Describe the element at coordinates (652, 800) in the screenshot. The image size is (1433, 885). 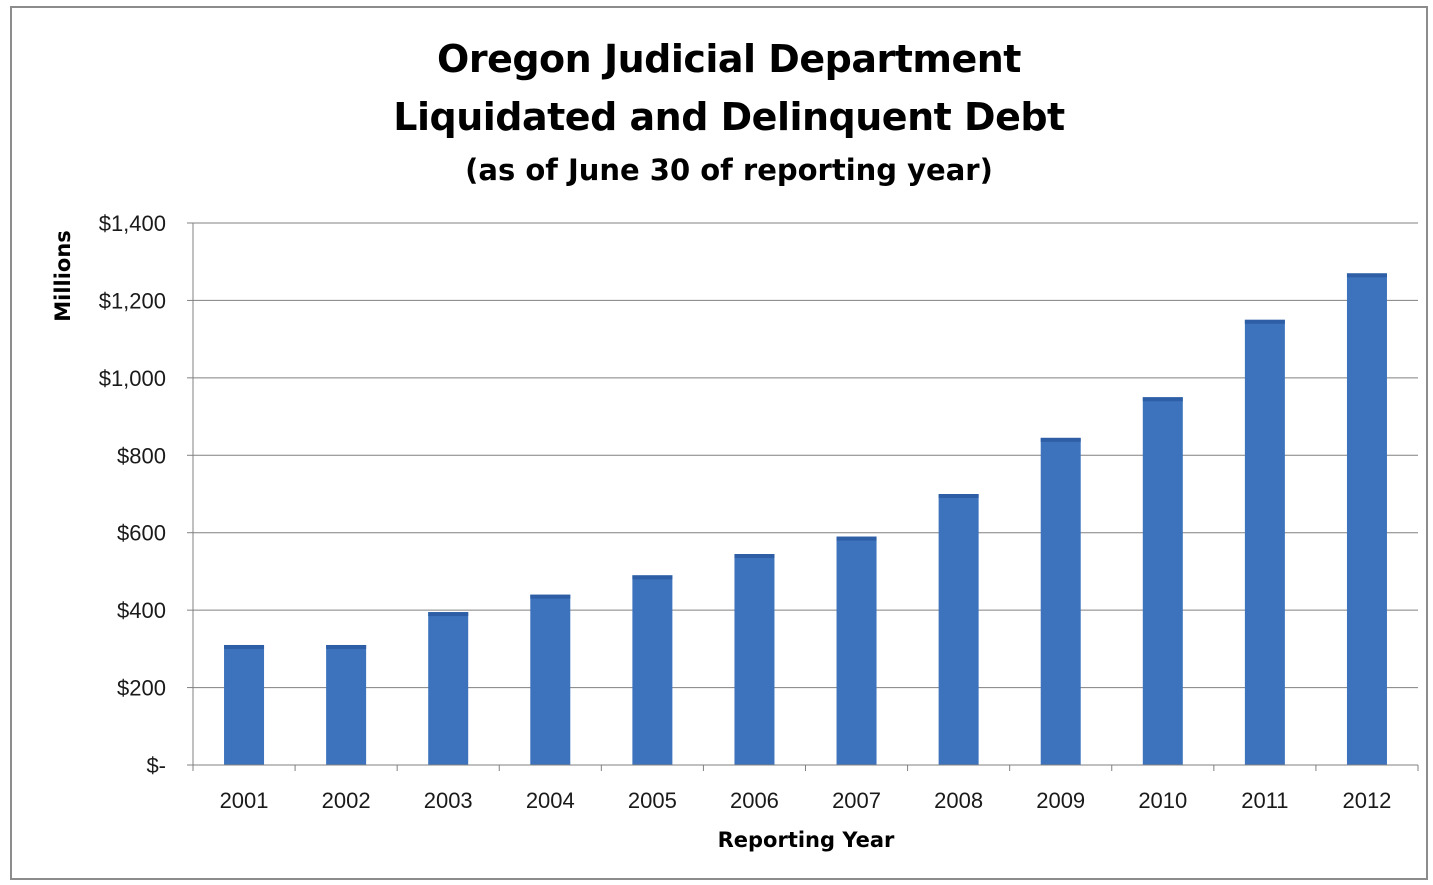
I see `x-tick-label: 2005` at that location.